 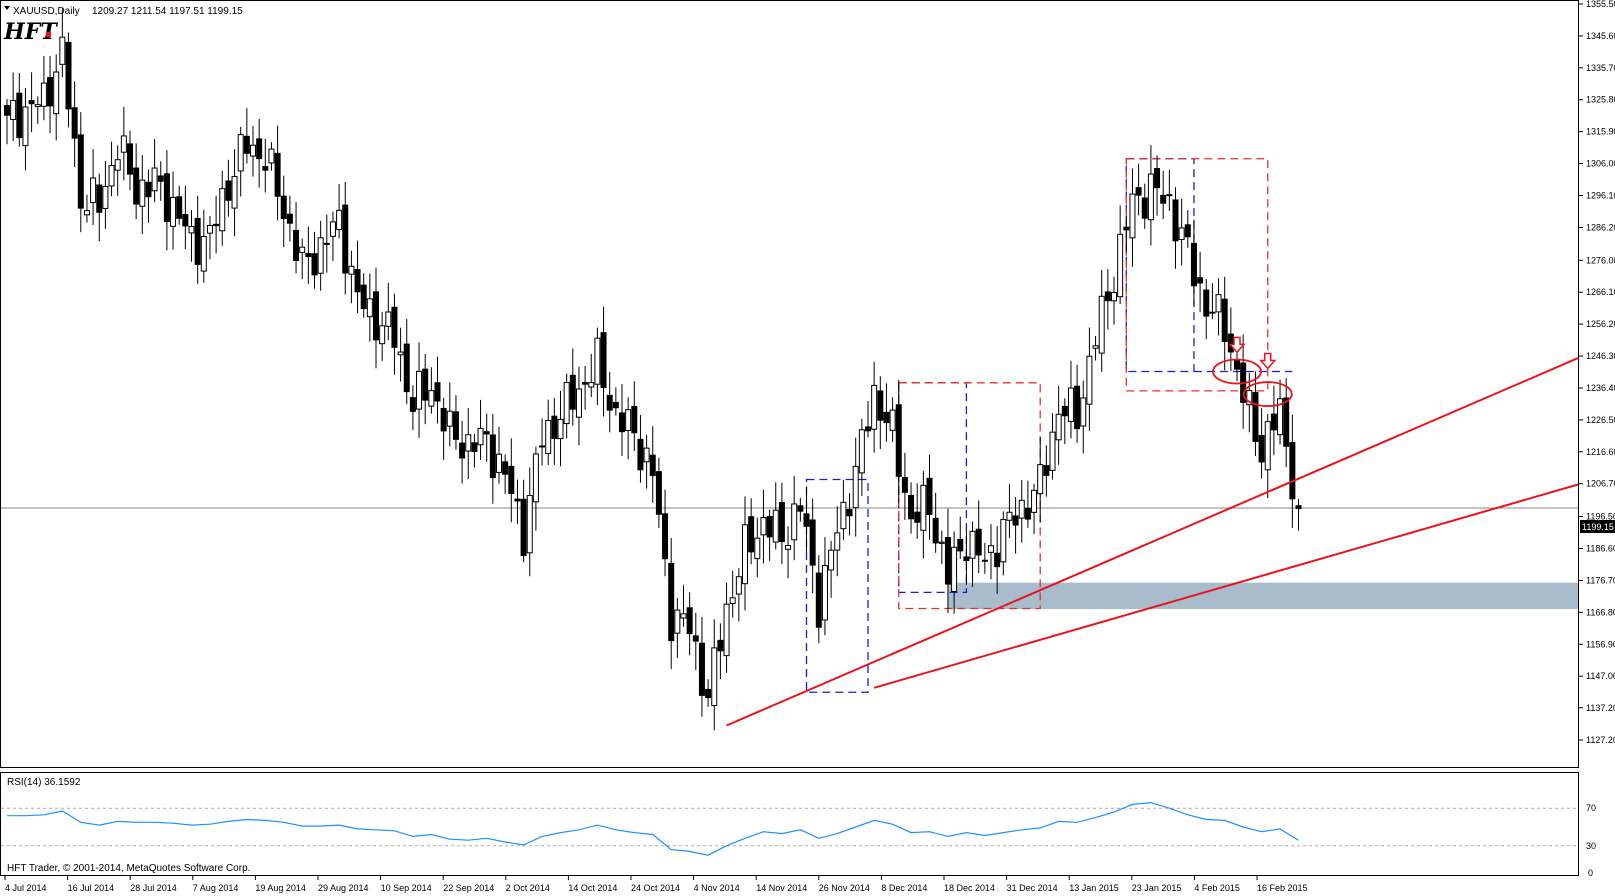 What do you see at coordinates (1600, 452) in the screenshot?
I see `price-label: 1216.60` at bounding box center [1600, 452].